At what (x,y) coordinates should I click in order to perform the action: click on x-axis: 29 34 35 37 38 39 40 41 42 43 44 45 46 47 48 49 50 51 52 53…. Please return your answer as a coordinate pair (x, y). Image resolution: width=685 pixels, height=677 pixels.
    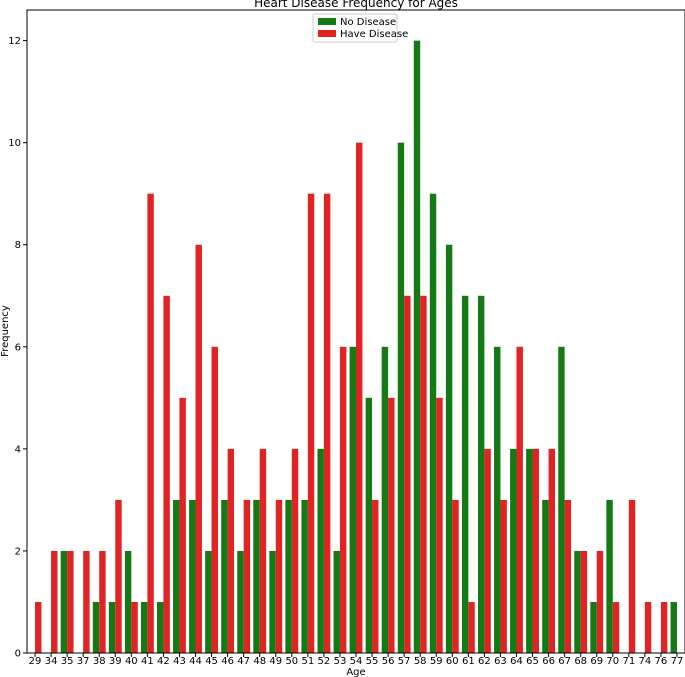
    Looking at the image, I should click on (356, 660).